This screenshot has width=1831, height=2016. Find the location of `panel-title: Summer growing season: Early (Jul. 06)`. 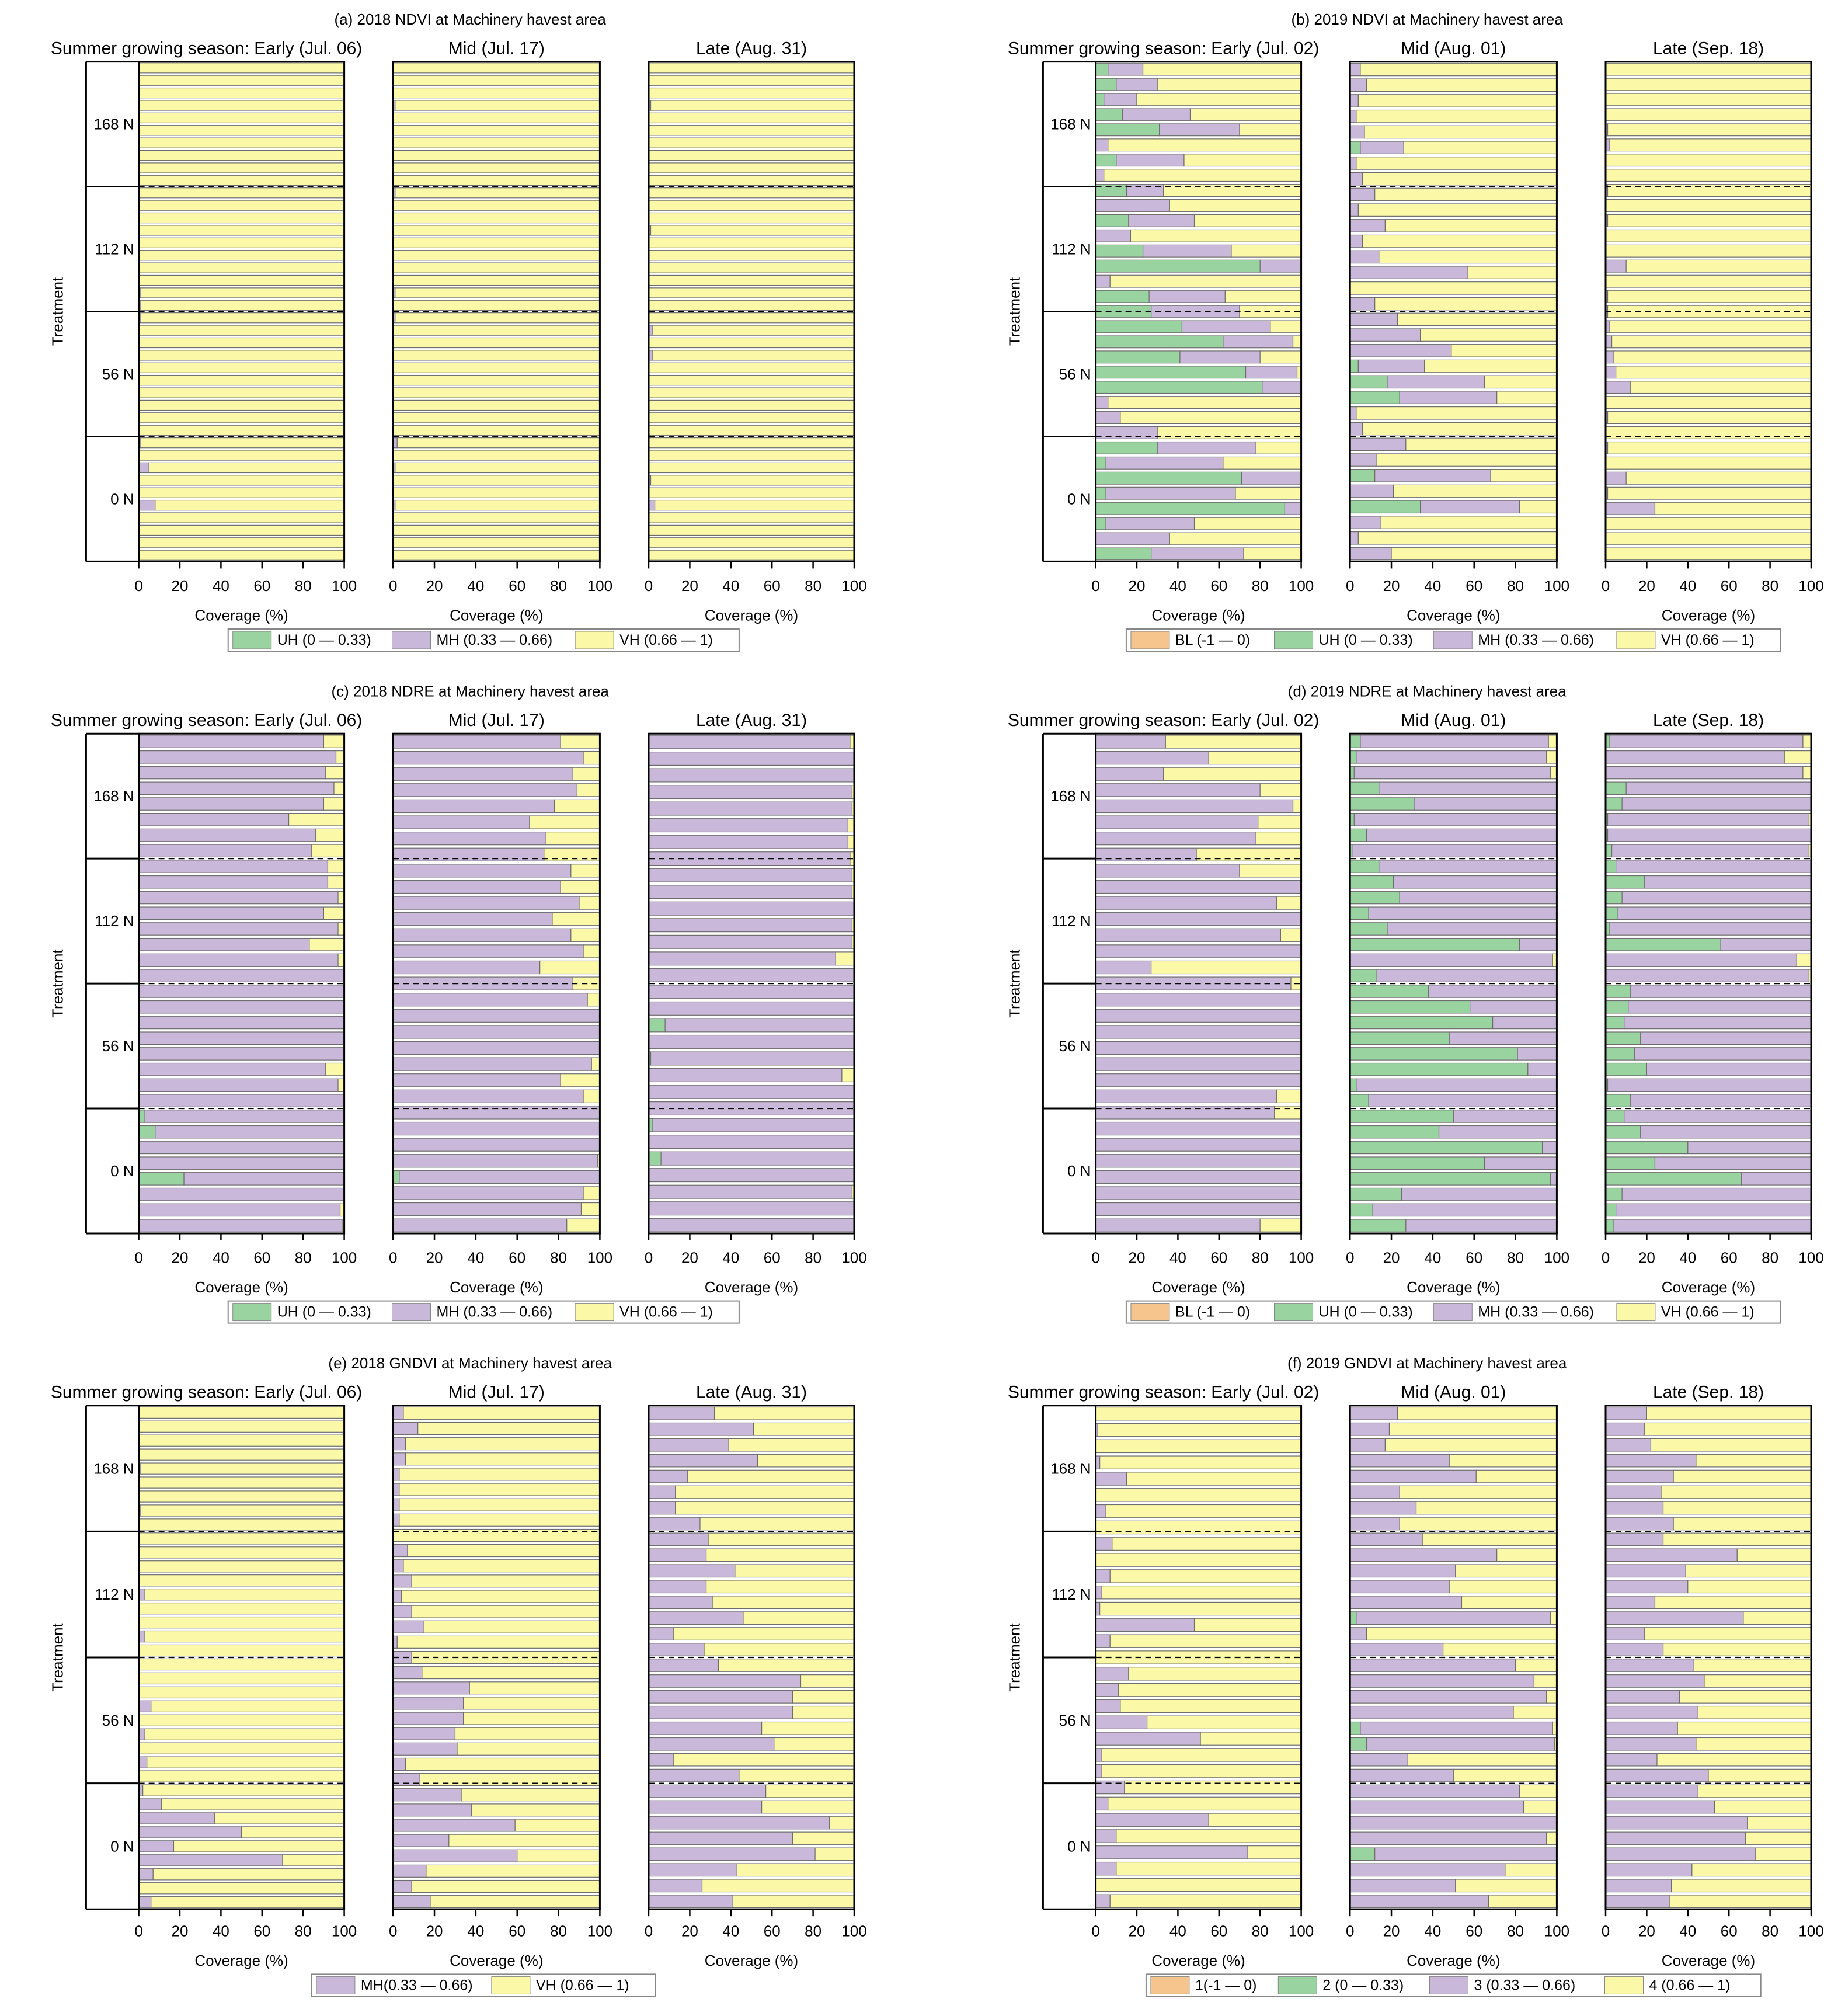

panel-title: Summer growing season: Early (Jul. 06) is located at coordinates (207, 720).